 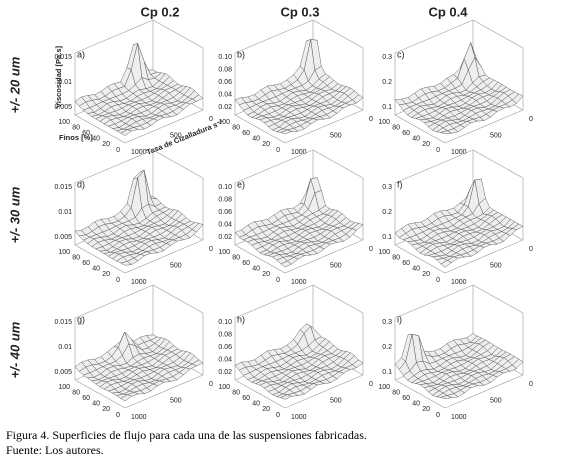 What do you see at coordinates (399, 319) in the screenshot?
I see `panel-label: i)` at bounding box center [399, 319].